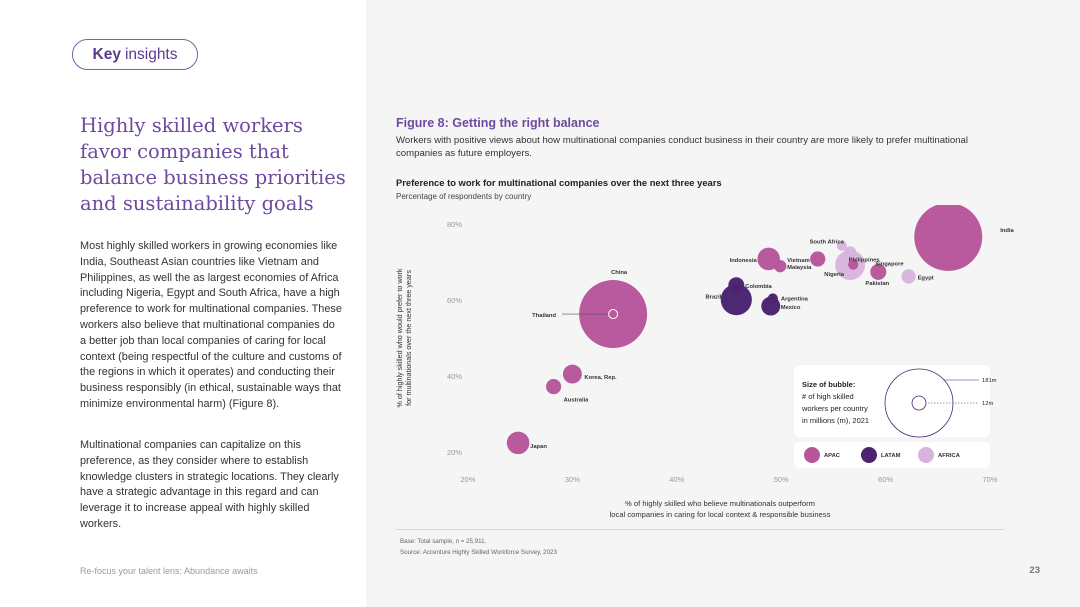 This screenshot has width=1080, height=607. Describe the element at coordinates (700, 529) in the screenshot. I see `divider` at that location.